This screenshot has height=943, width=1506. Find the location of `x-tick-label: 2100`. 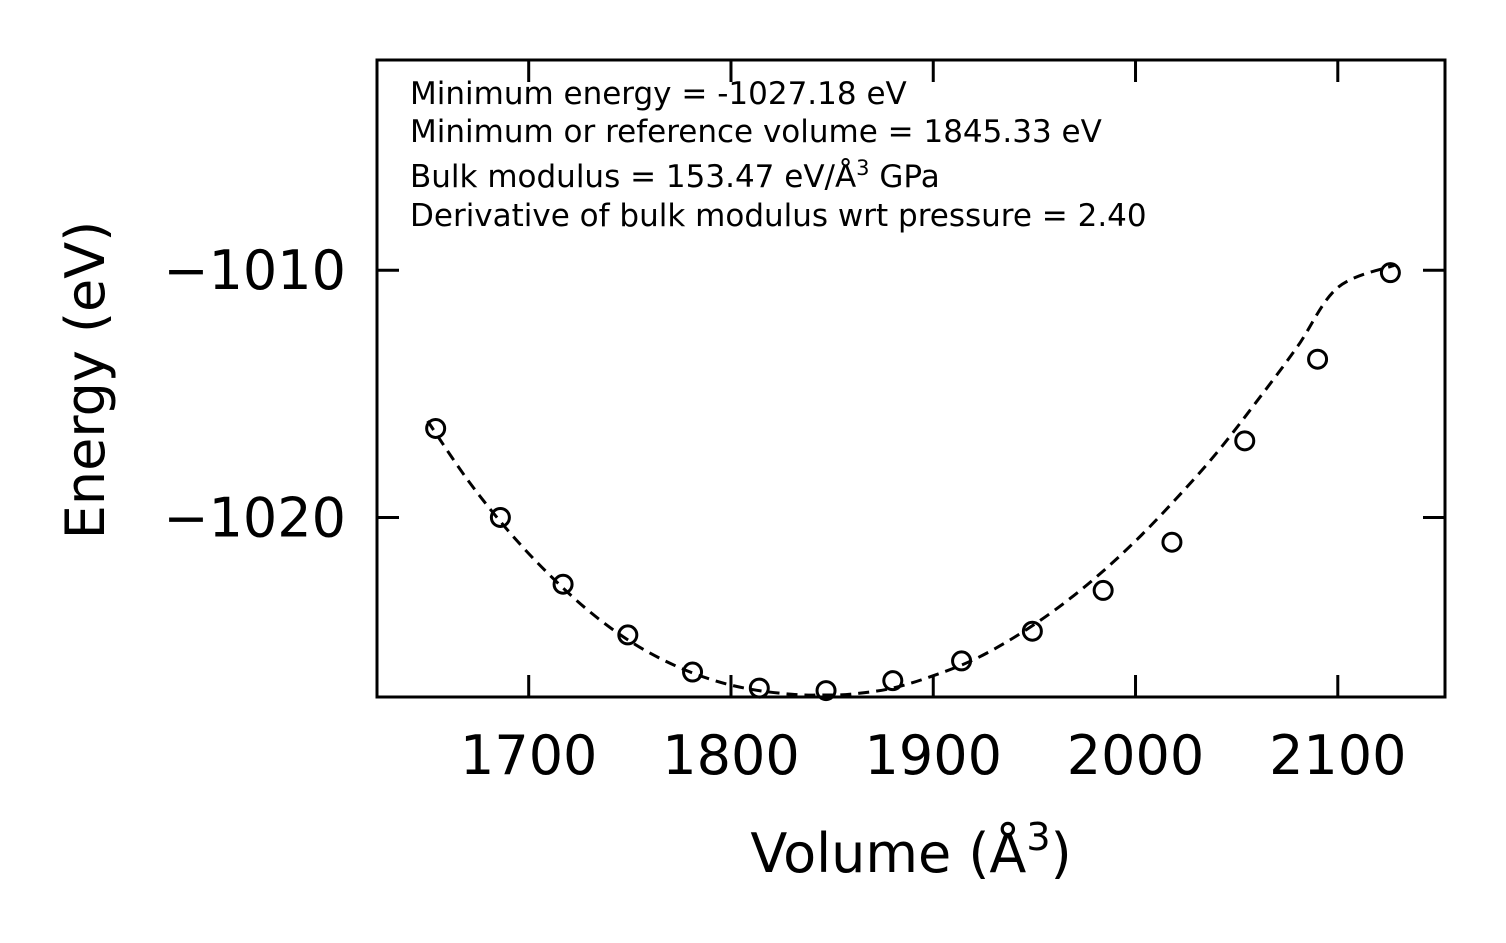

x-tick-label: 2100 is located at coordinates (1337, 755).